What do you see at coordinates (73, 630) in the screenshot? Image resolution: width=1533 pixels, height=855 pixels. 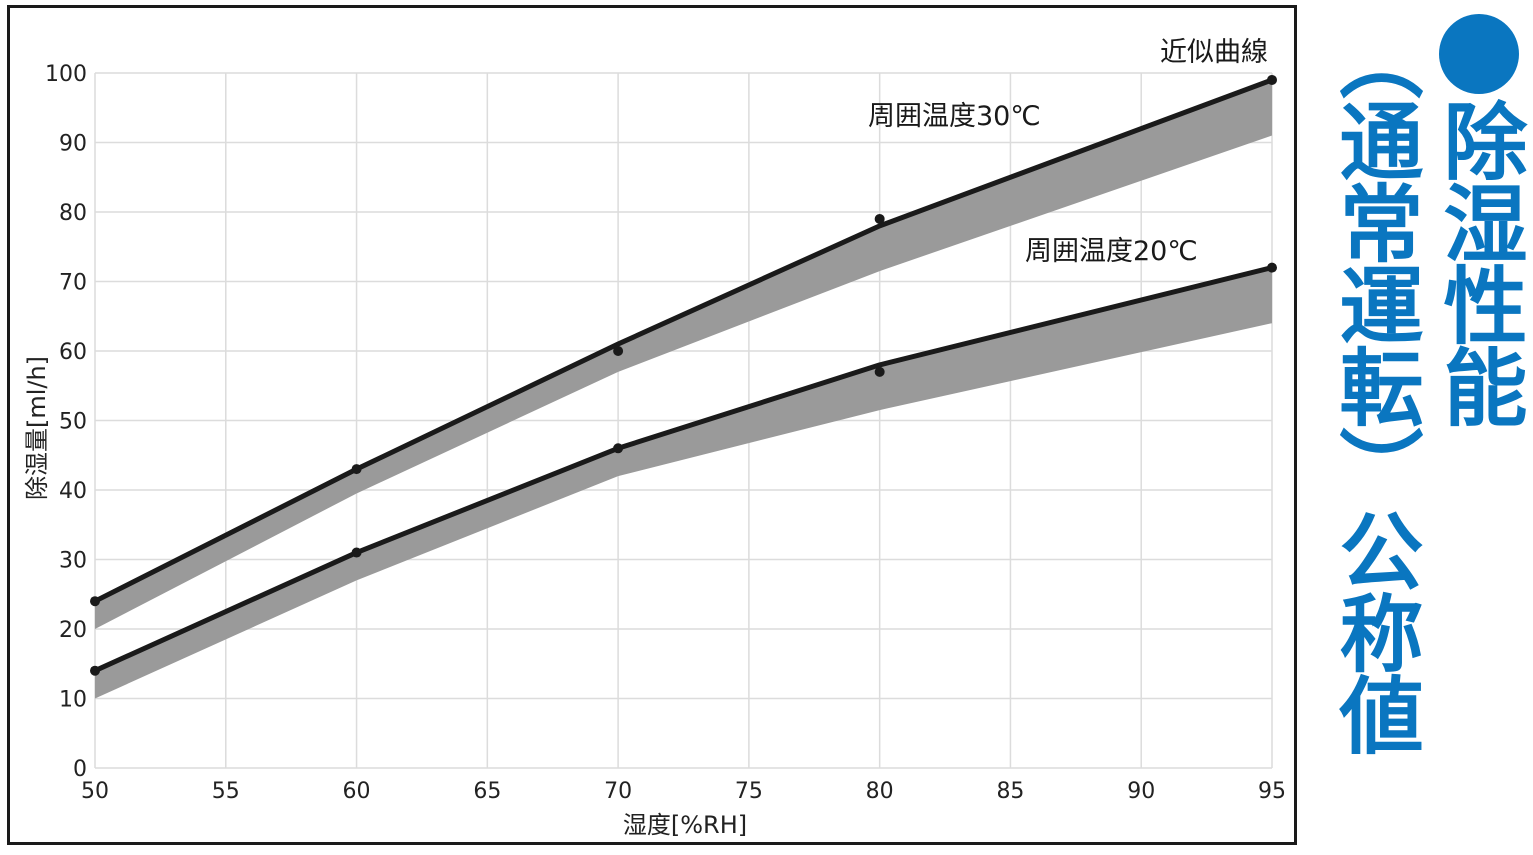 I see `y-tick-label: 20` at bounding box center [73, 630].